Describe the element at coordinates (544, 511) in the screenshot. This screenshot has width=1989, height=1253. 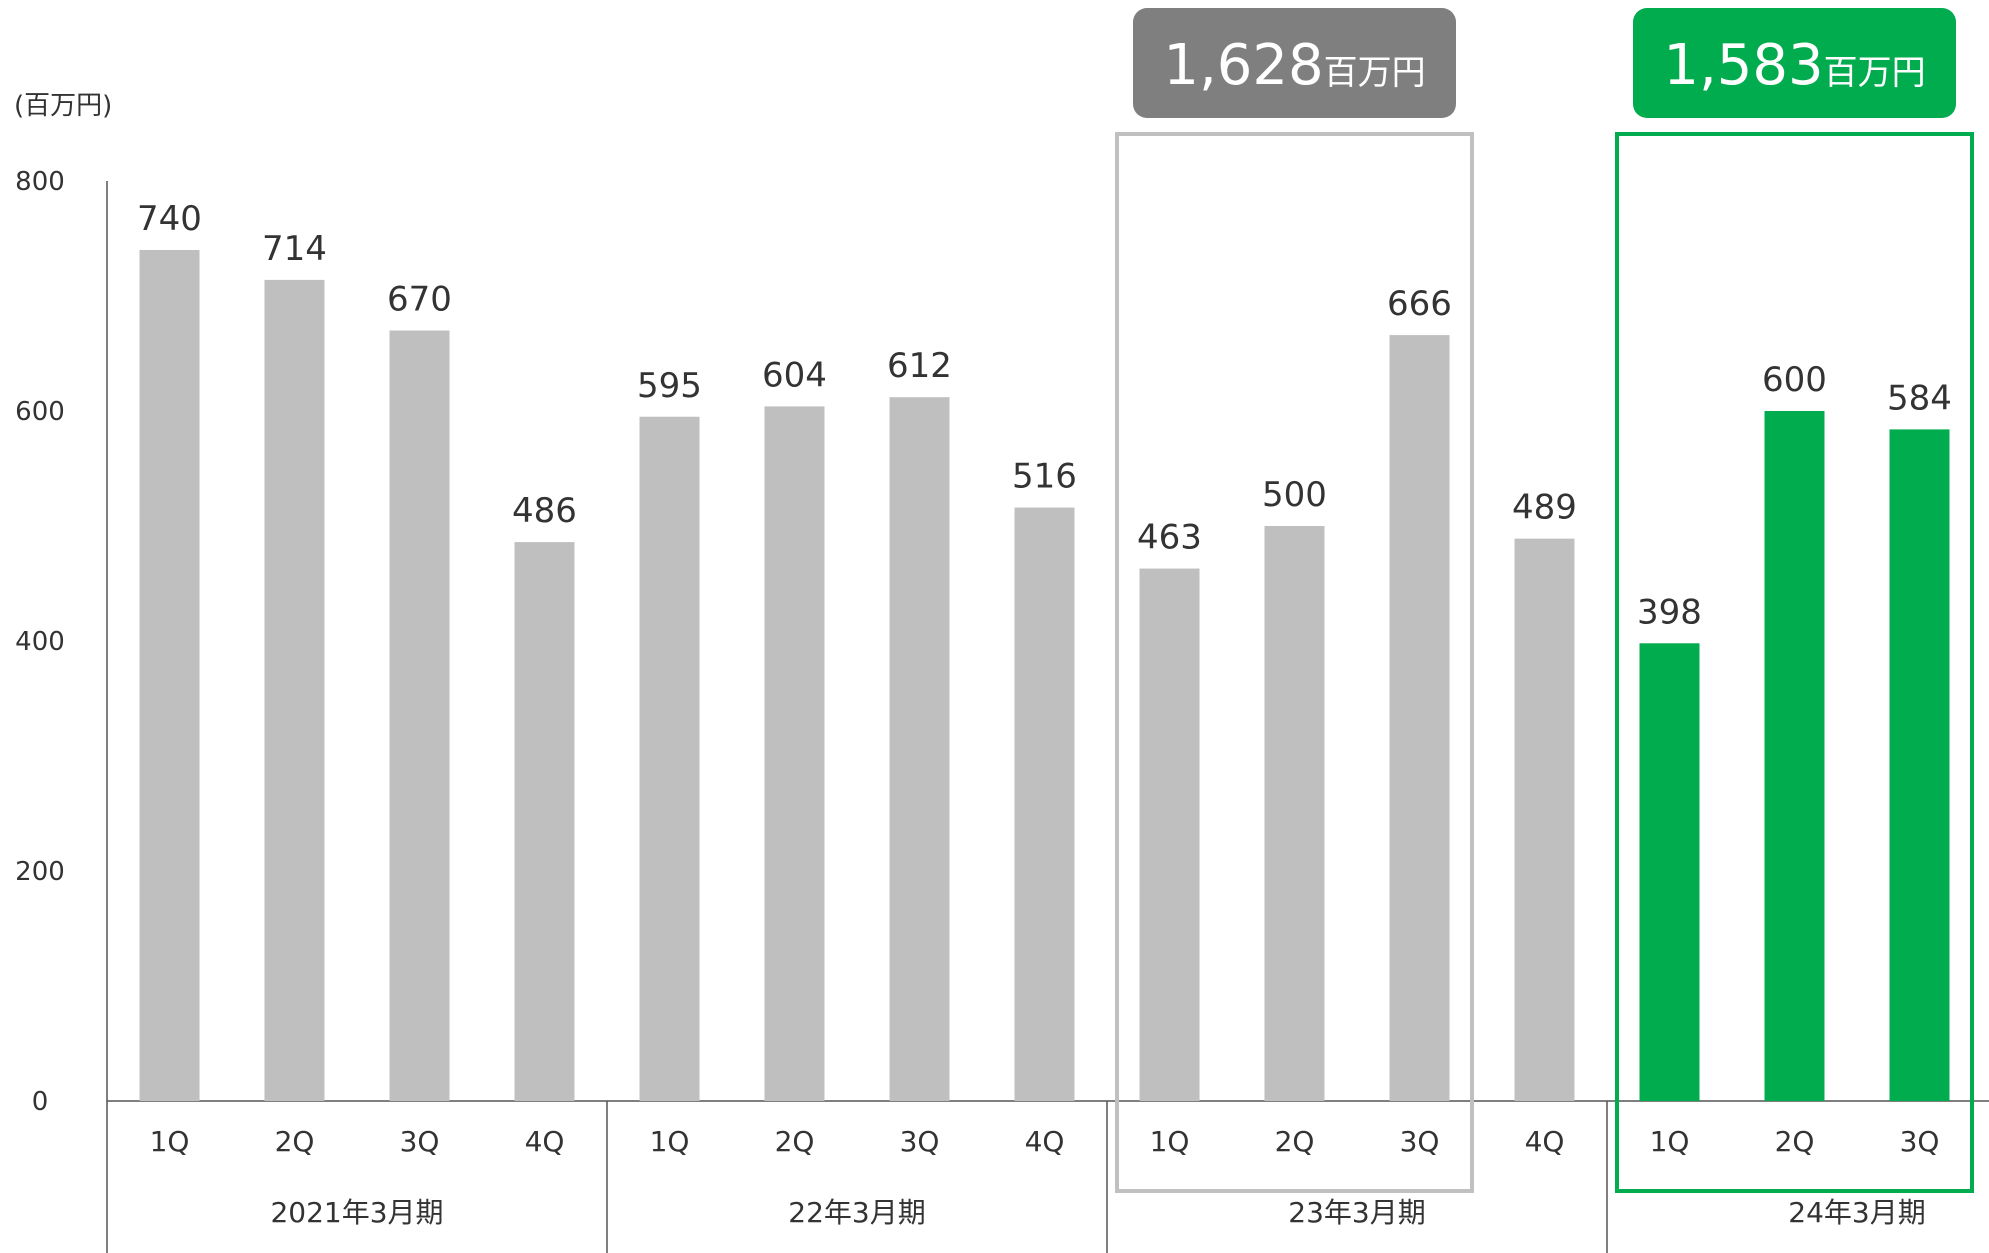
I see `bar-value-label: 486` at that location.